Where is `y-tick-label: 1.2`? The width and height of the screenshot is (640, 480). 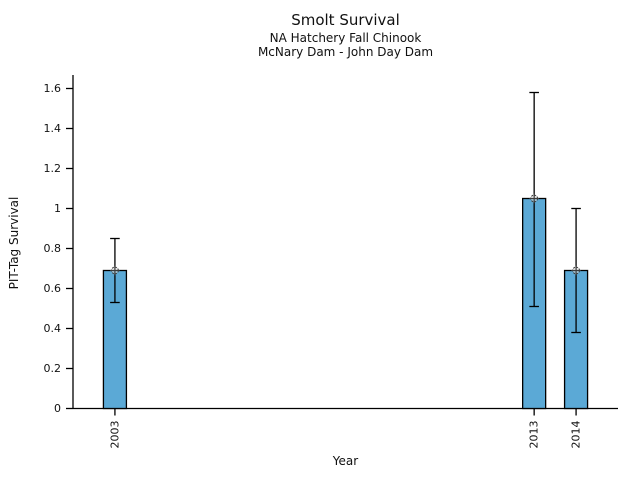
y-tick-label: 1.2 is located at coordinates (53, 168).